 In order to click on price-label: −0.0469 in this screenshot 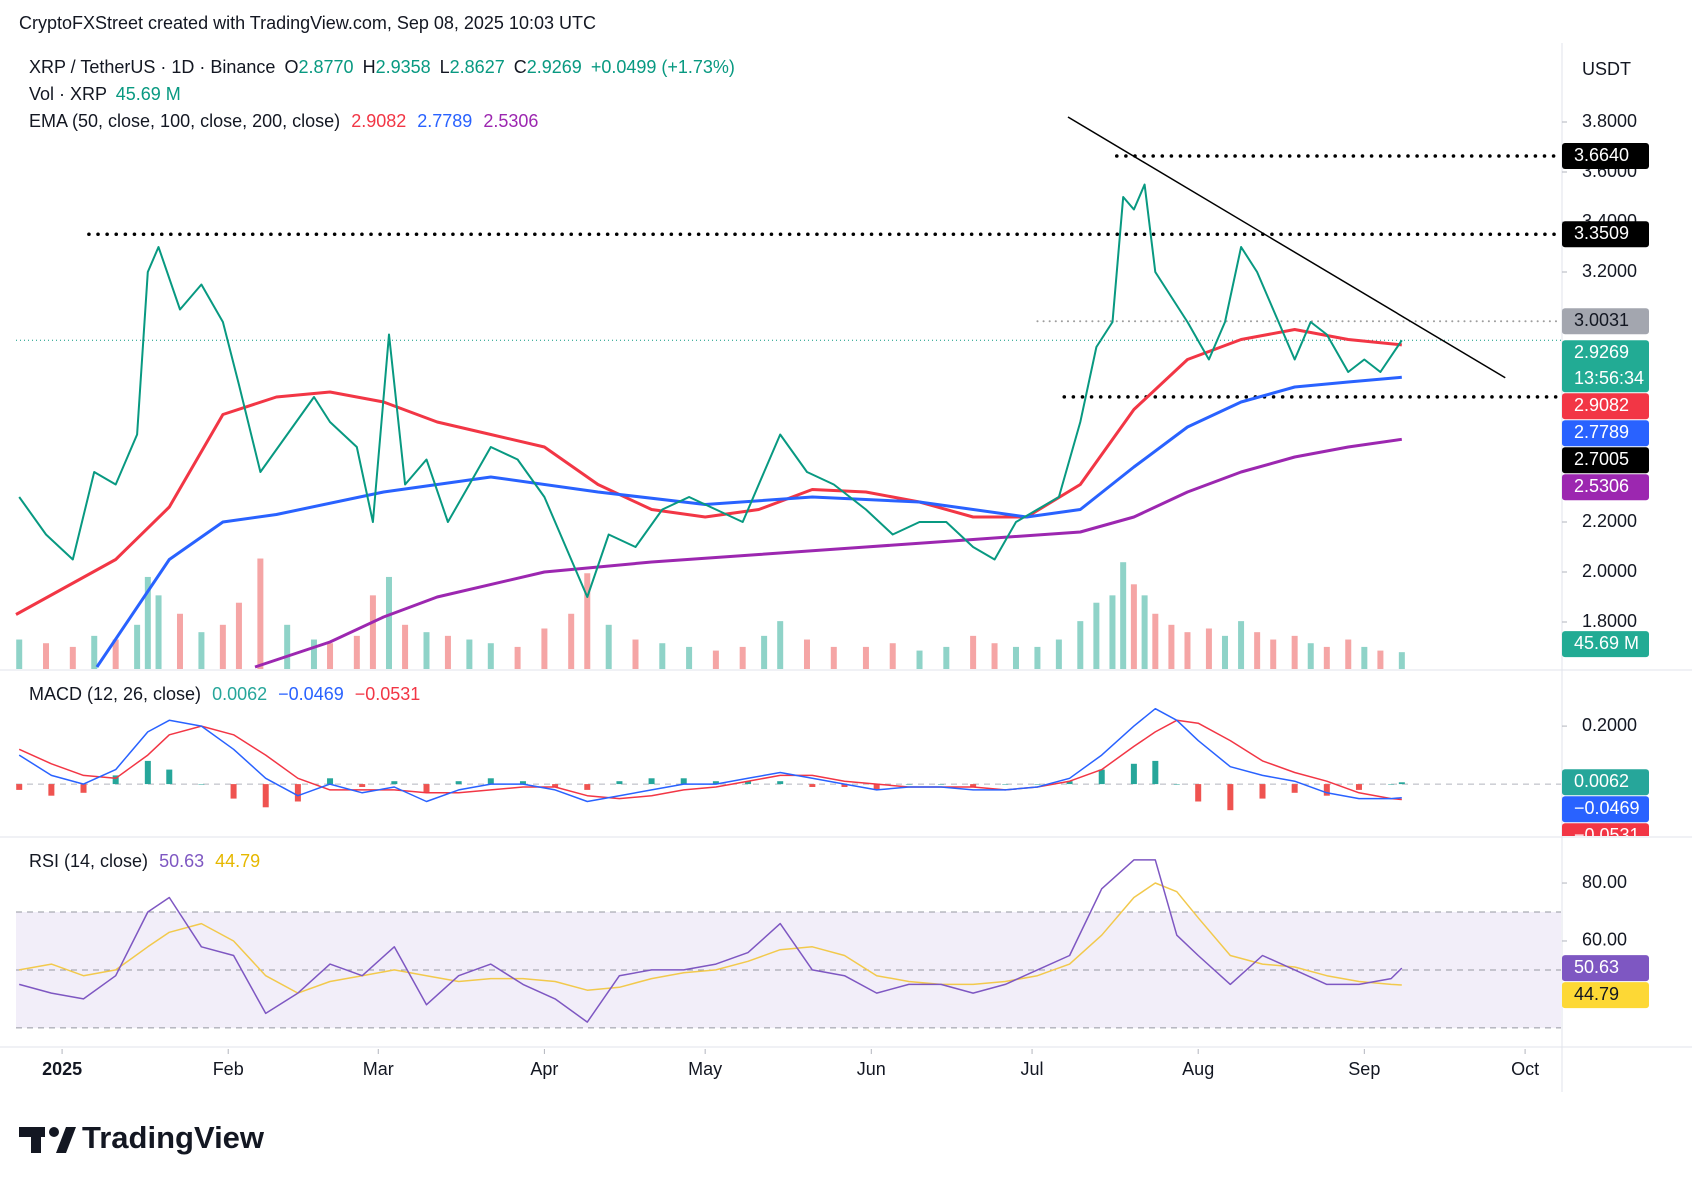, I will do `click(1607, 808)`.